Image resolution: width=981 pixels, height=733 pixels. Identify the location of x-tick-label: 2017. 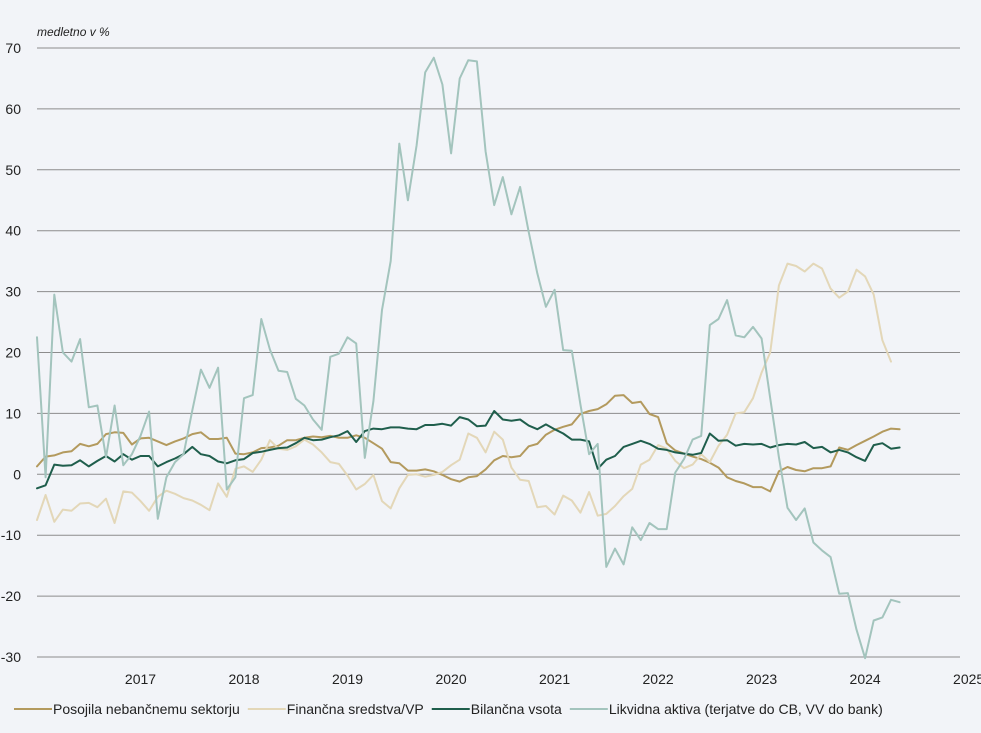
(140, 679).